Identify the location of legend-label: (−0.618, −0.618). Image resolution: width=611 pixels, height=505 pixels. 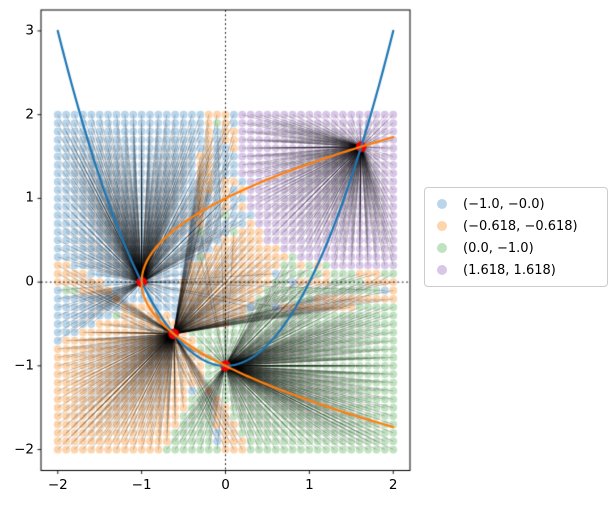
(520, 226).